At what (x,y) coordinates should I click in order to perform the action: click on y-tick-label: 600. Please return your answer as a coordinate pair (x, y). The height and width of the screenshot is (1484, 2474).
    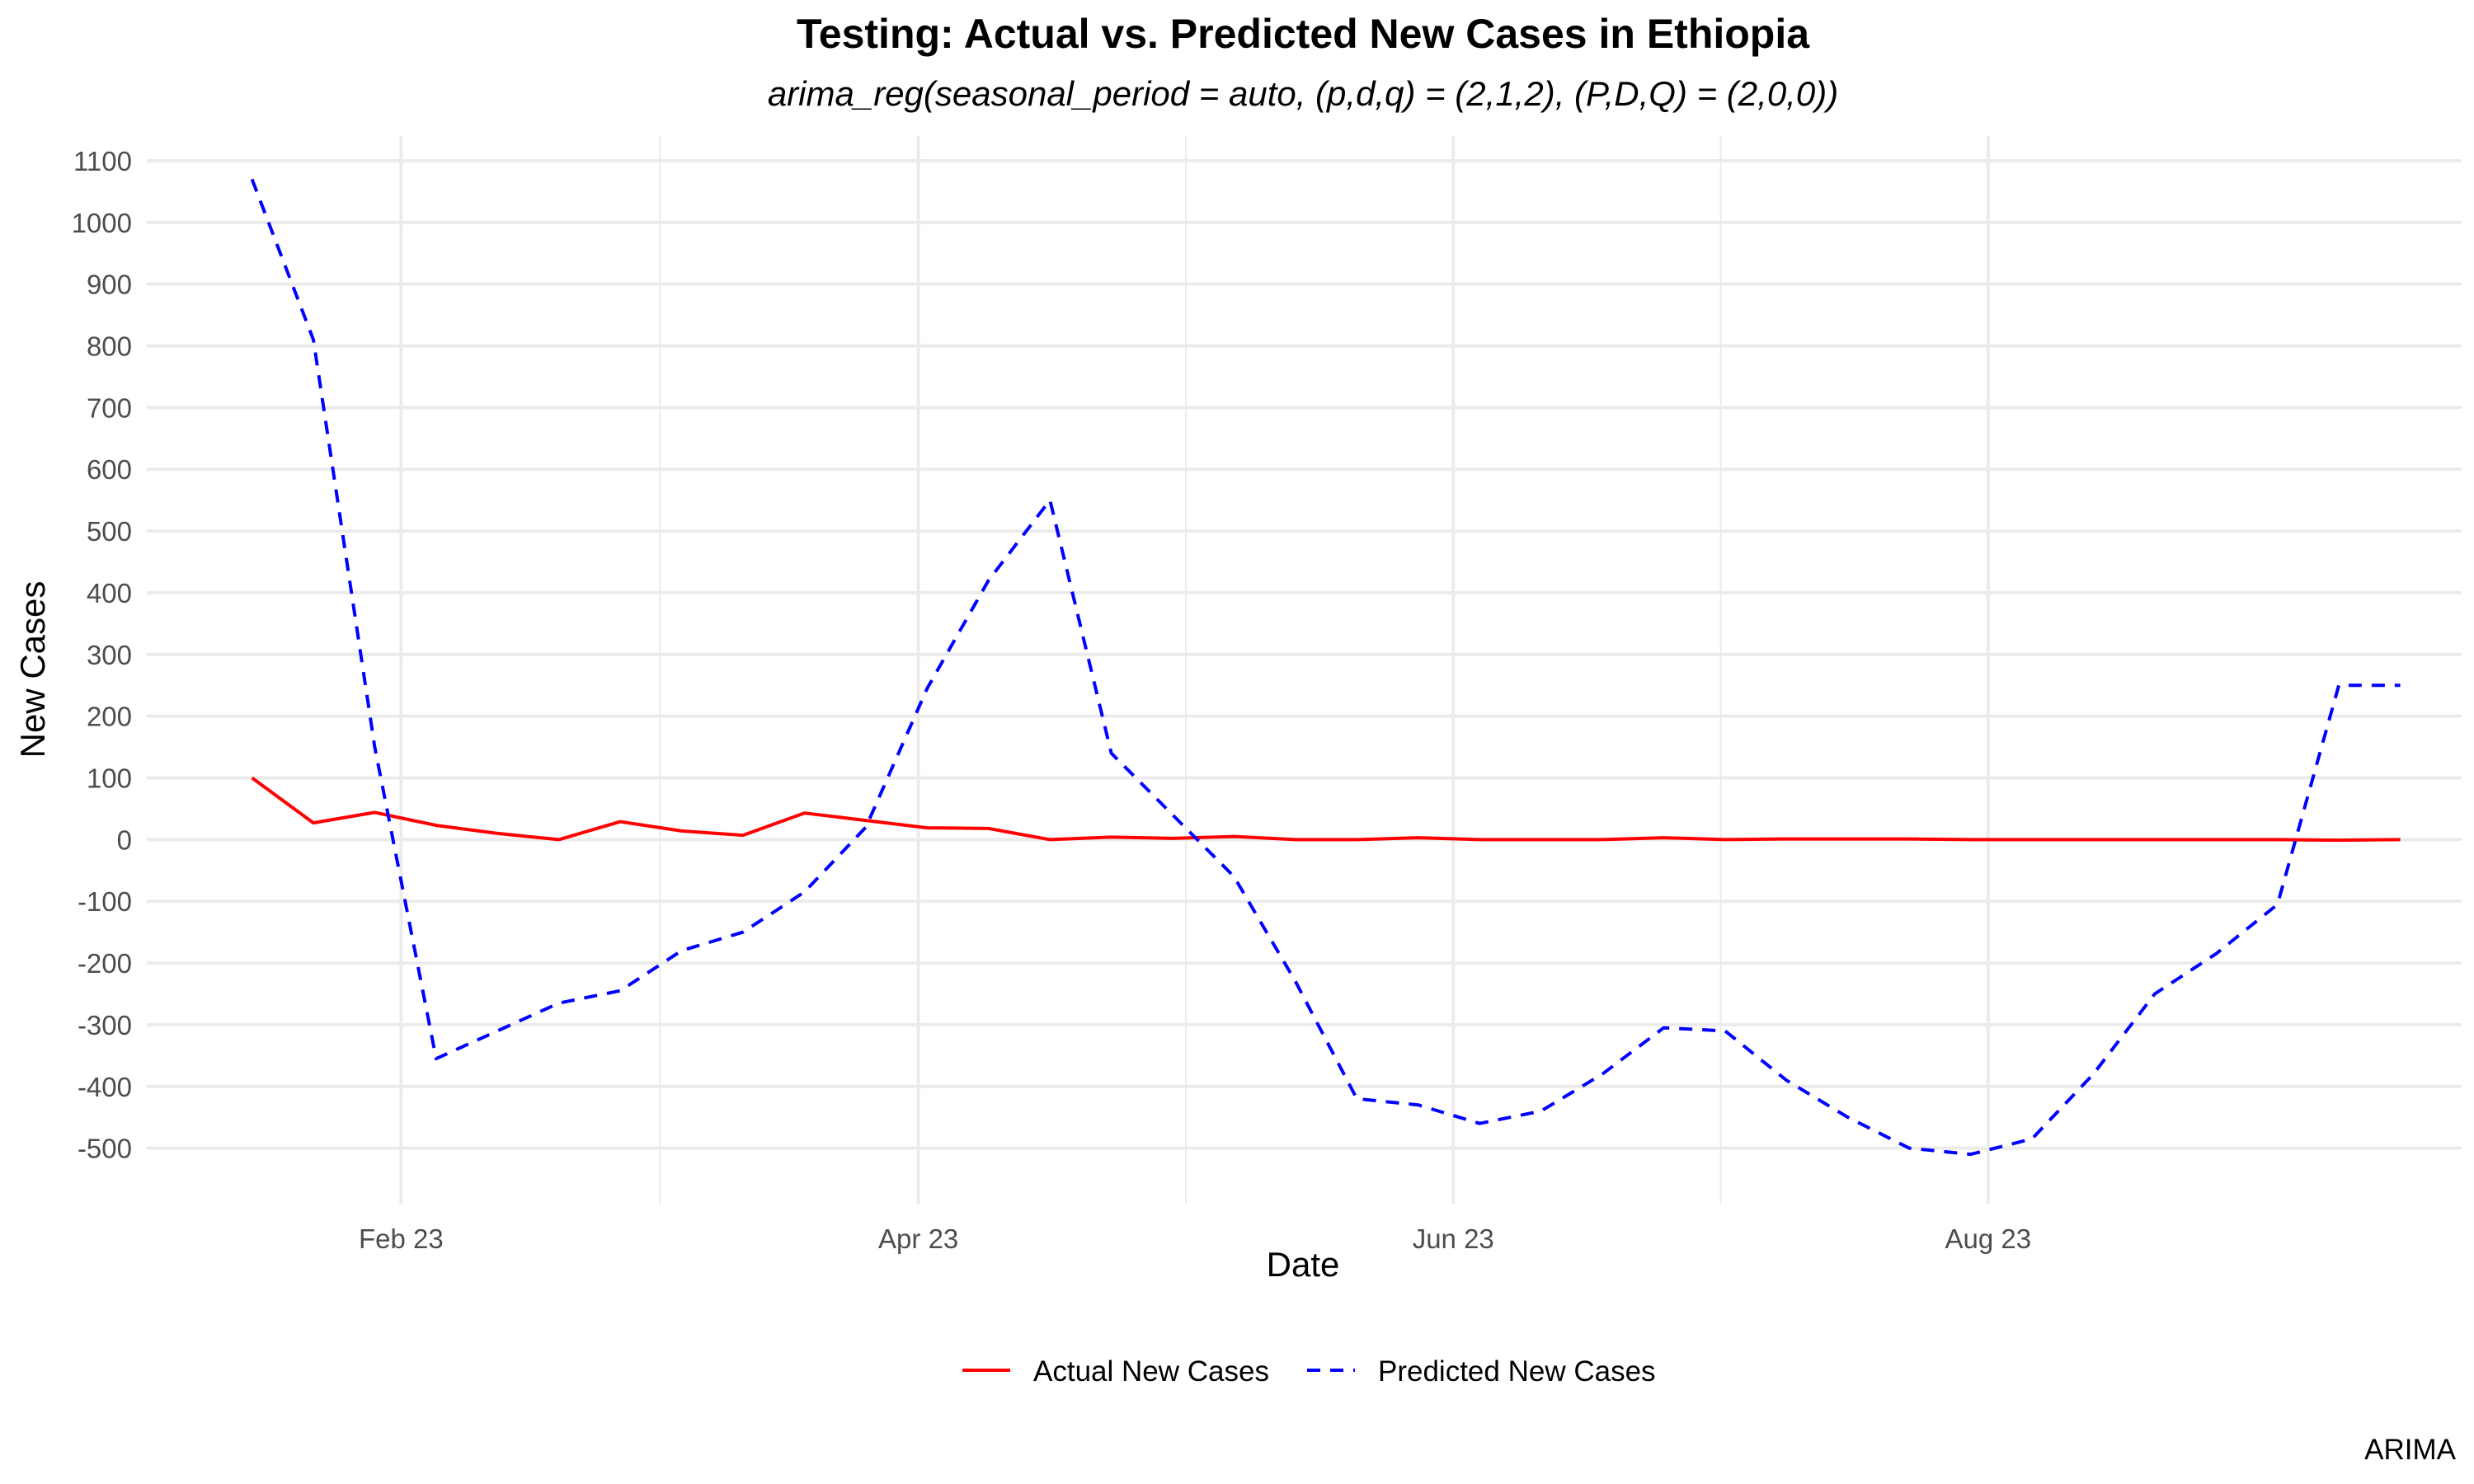
    Looking at the image, I should click on (109, 469).